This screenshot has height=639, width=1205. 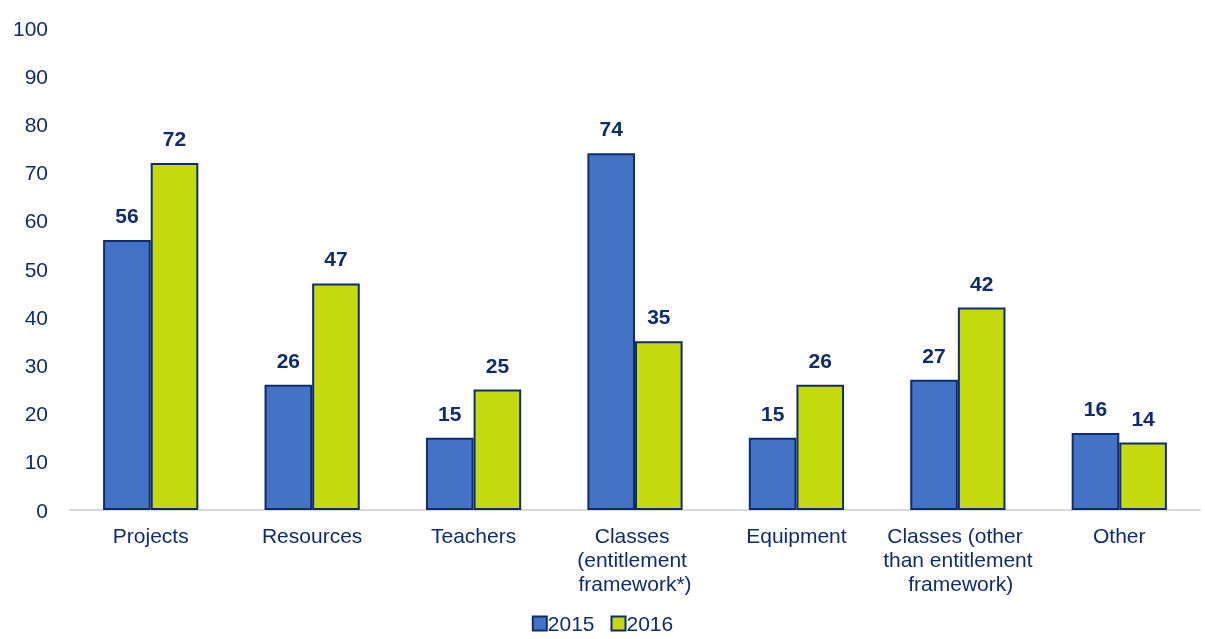 I want to click on y-tick-label: 100, so click(x=30, y=28).